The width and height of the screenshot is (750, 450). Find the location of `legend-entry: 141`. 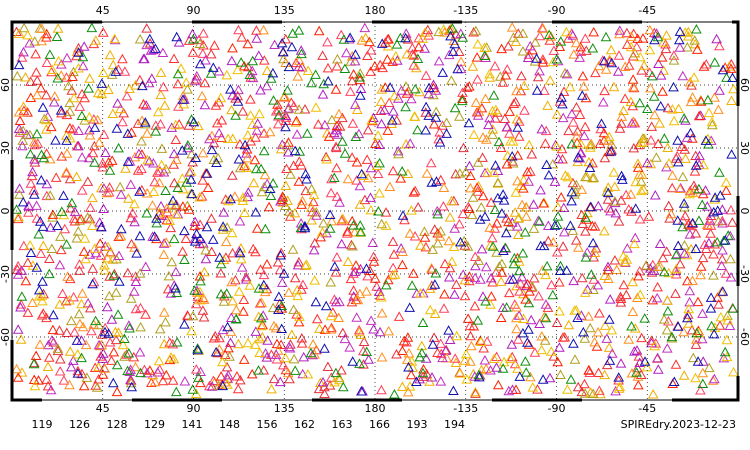

legend-entry: 141 is located at coordinates (192, 424).